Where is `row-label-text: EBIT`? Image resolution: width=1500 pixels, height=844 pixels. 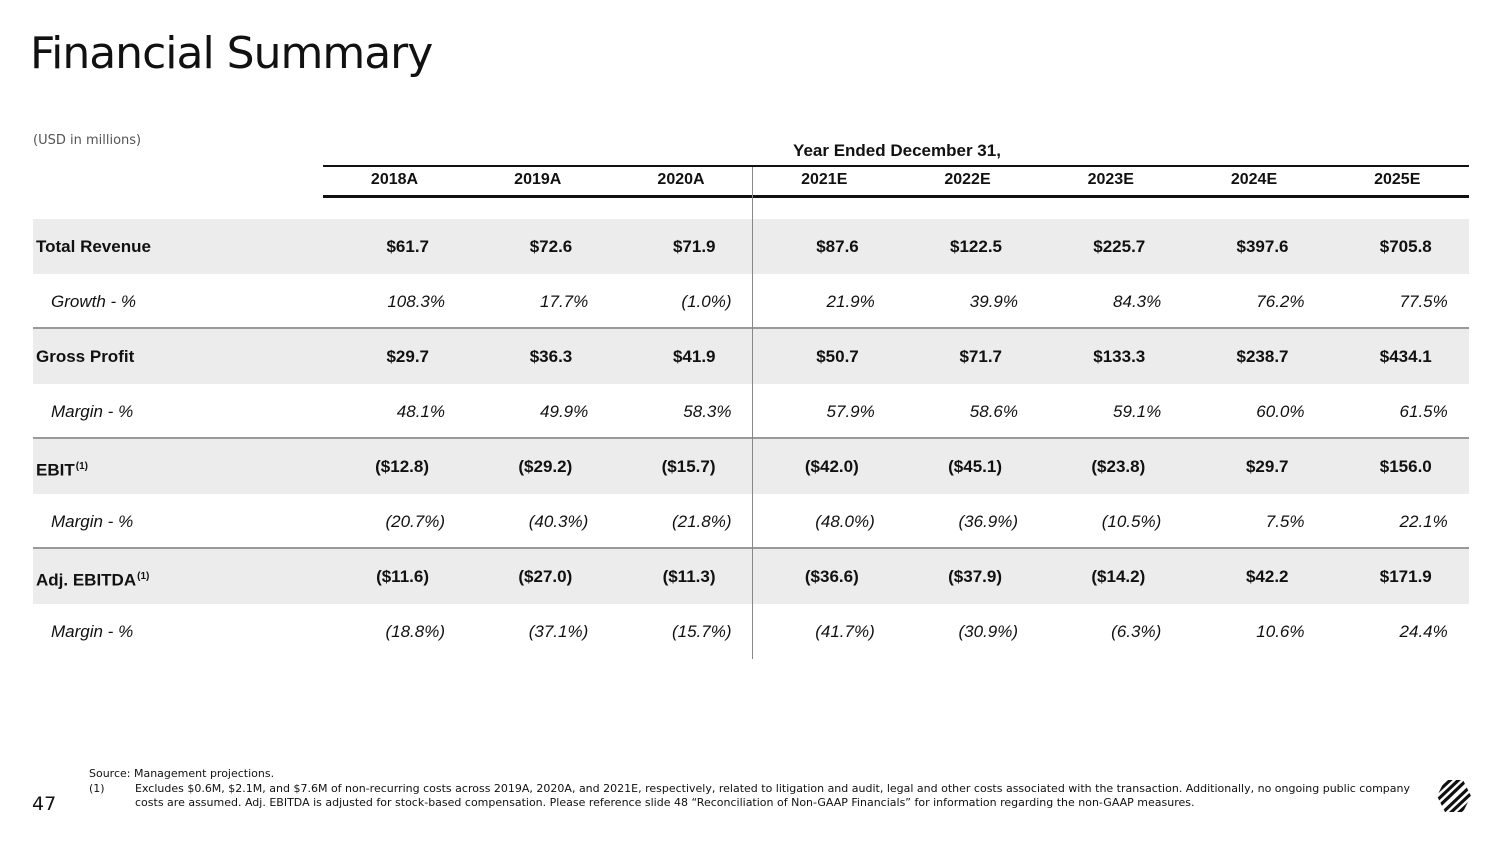 row-label-text: EBIT is located at coordinates (55, 470).